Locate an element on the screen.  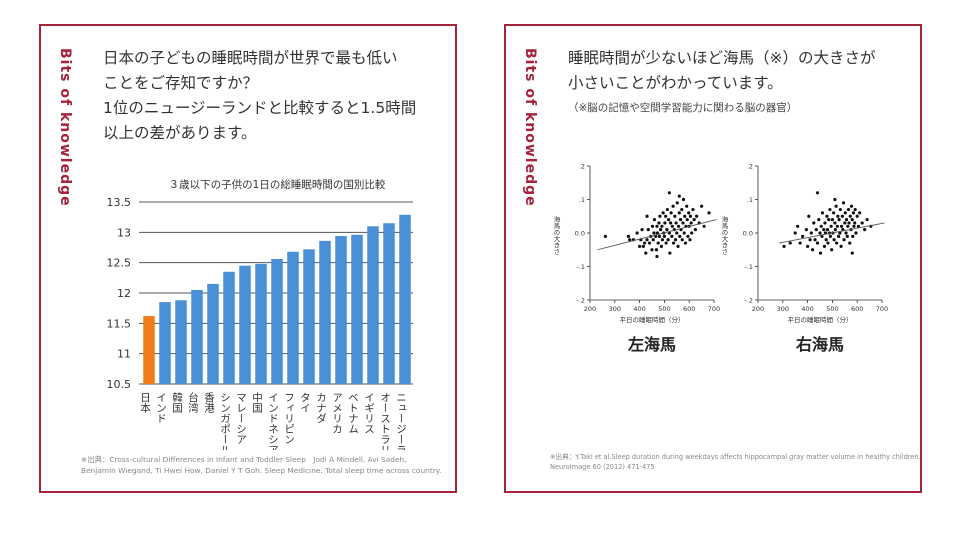
x-tick-label: 中国 is located at coordinates (257, 402).